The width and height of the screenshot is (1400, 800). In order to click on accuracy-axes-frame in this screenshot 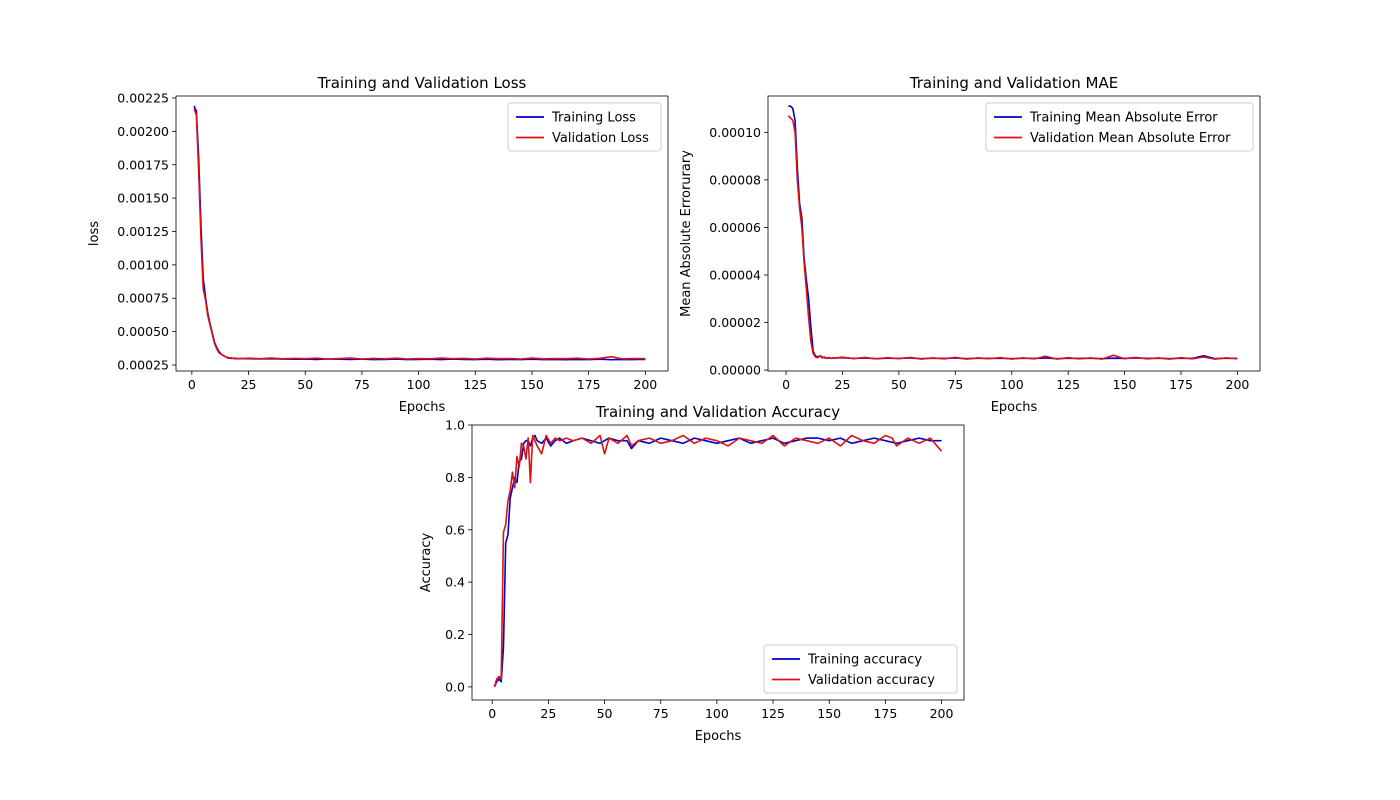, I will do `click(718, 562)`.